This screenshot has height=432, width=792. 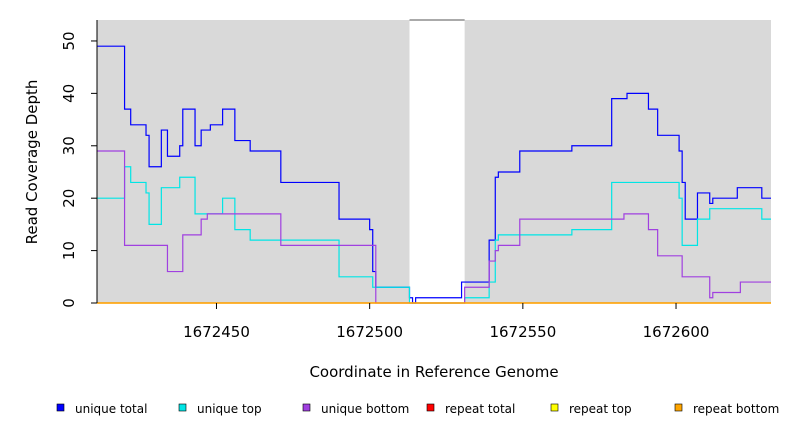 What do you see at coordinates (433, 372) in the screenshot?
I see `x-axis-title: Coordinate in Reference Genome` at bounding box center [433, 372].